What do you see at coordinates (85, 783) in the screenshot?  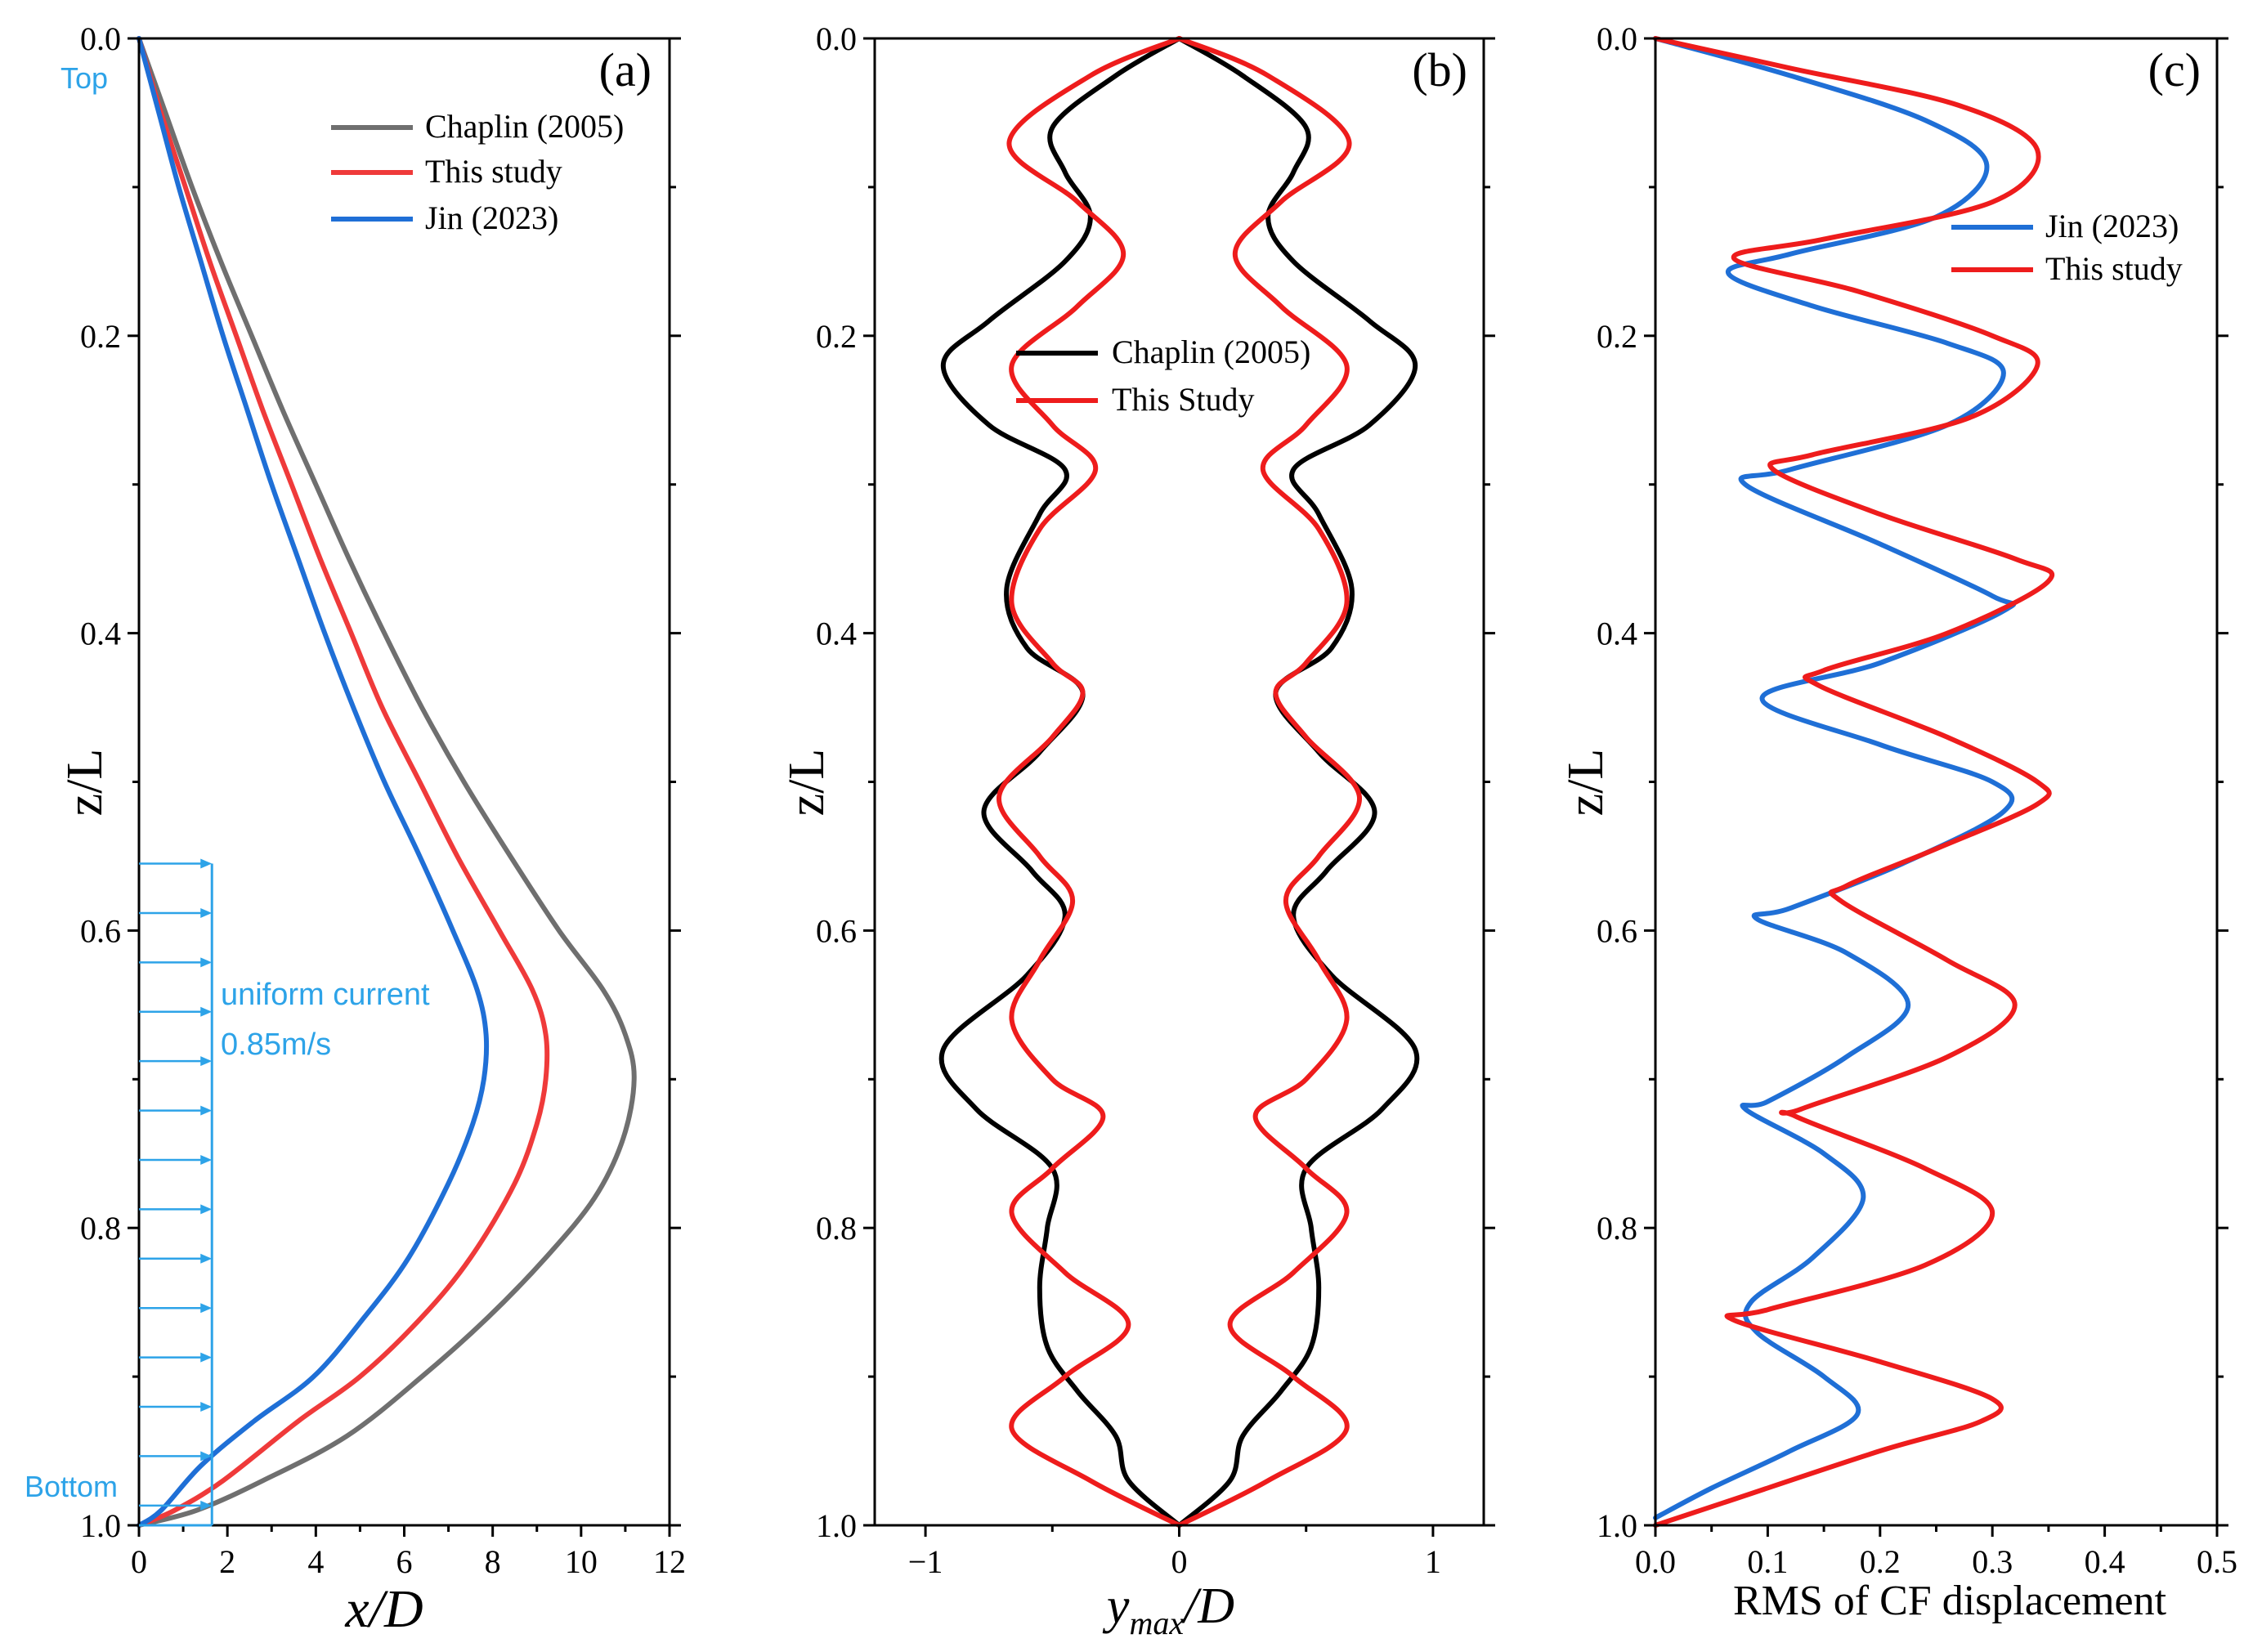 I see `y-axis-title-a: z/L` at bounding box center [85, 783].